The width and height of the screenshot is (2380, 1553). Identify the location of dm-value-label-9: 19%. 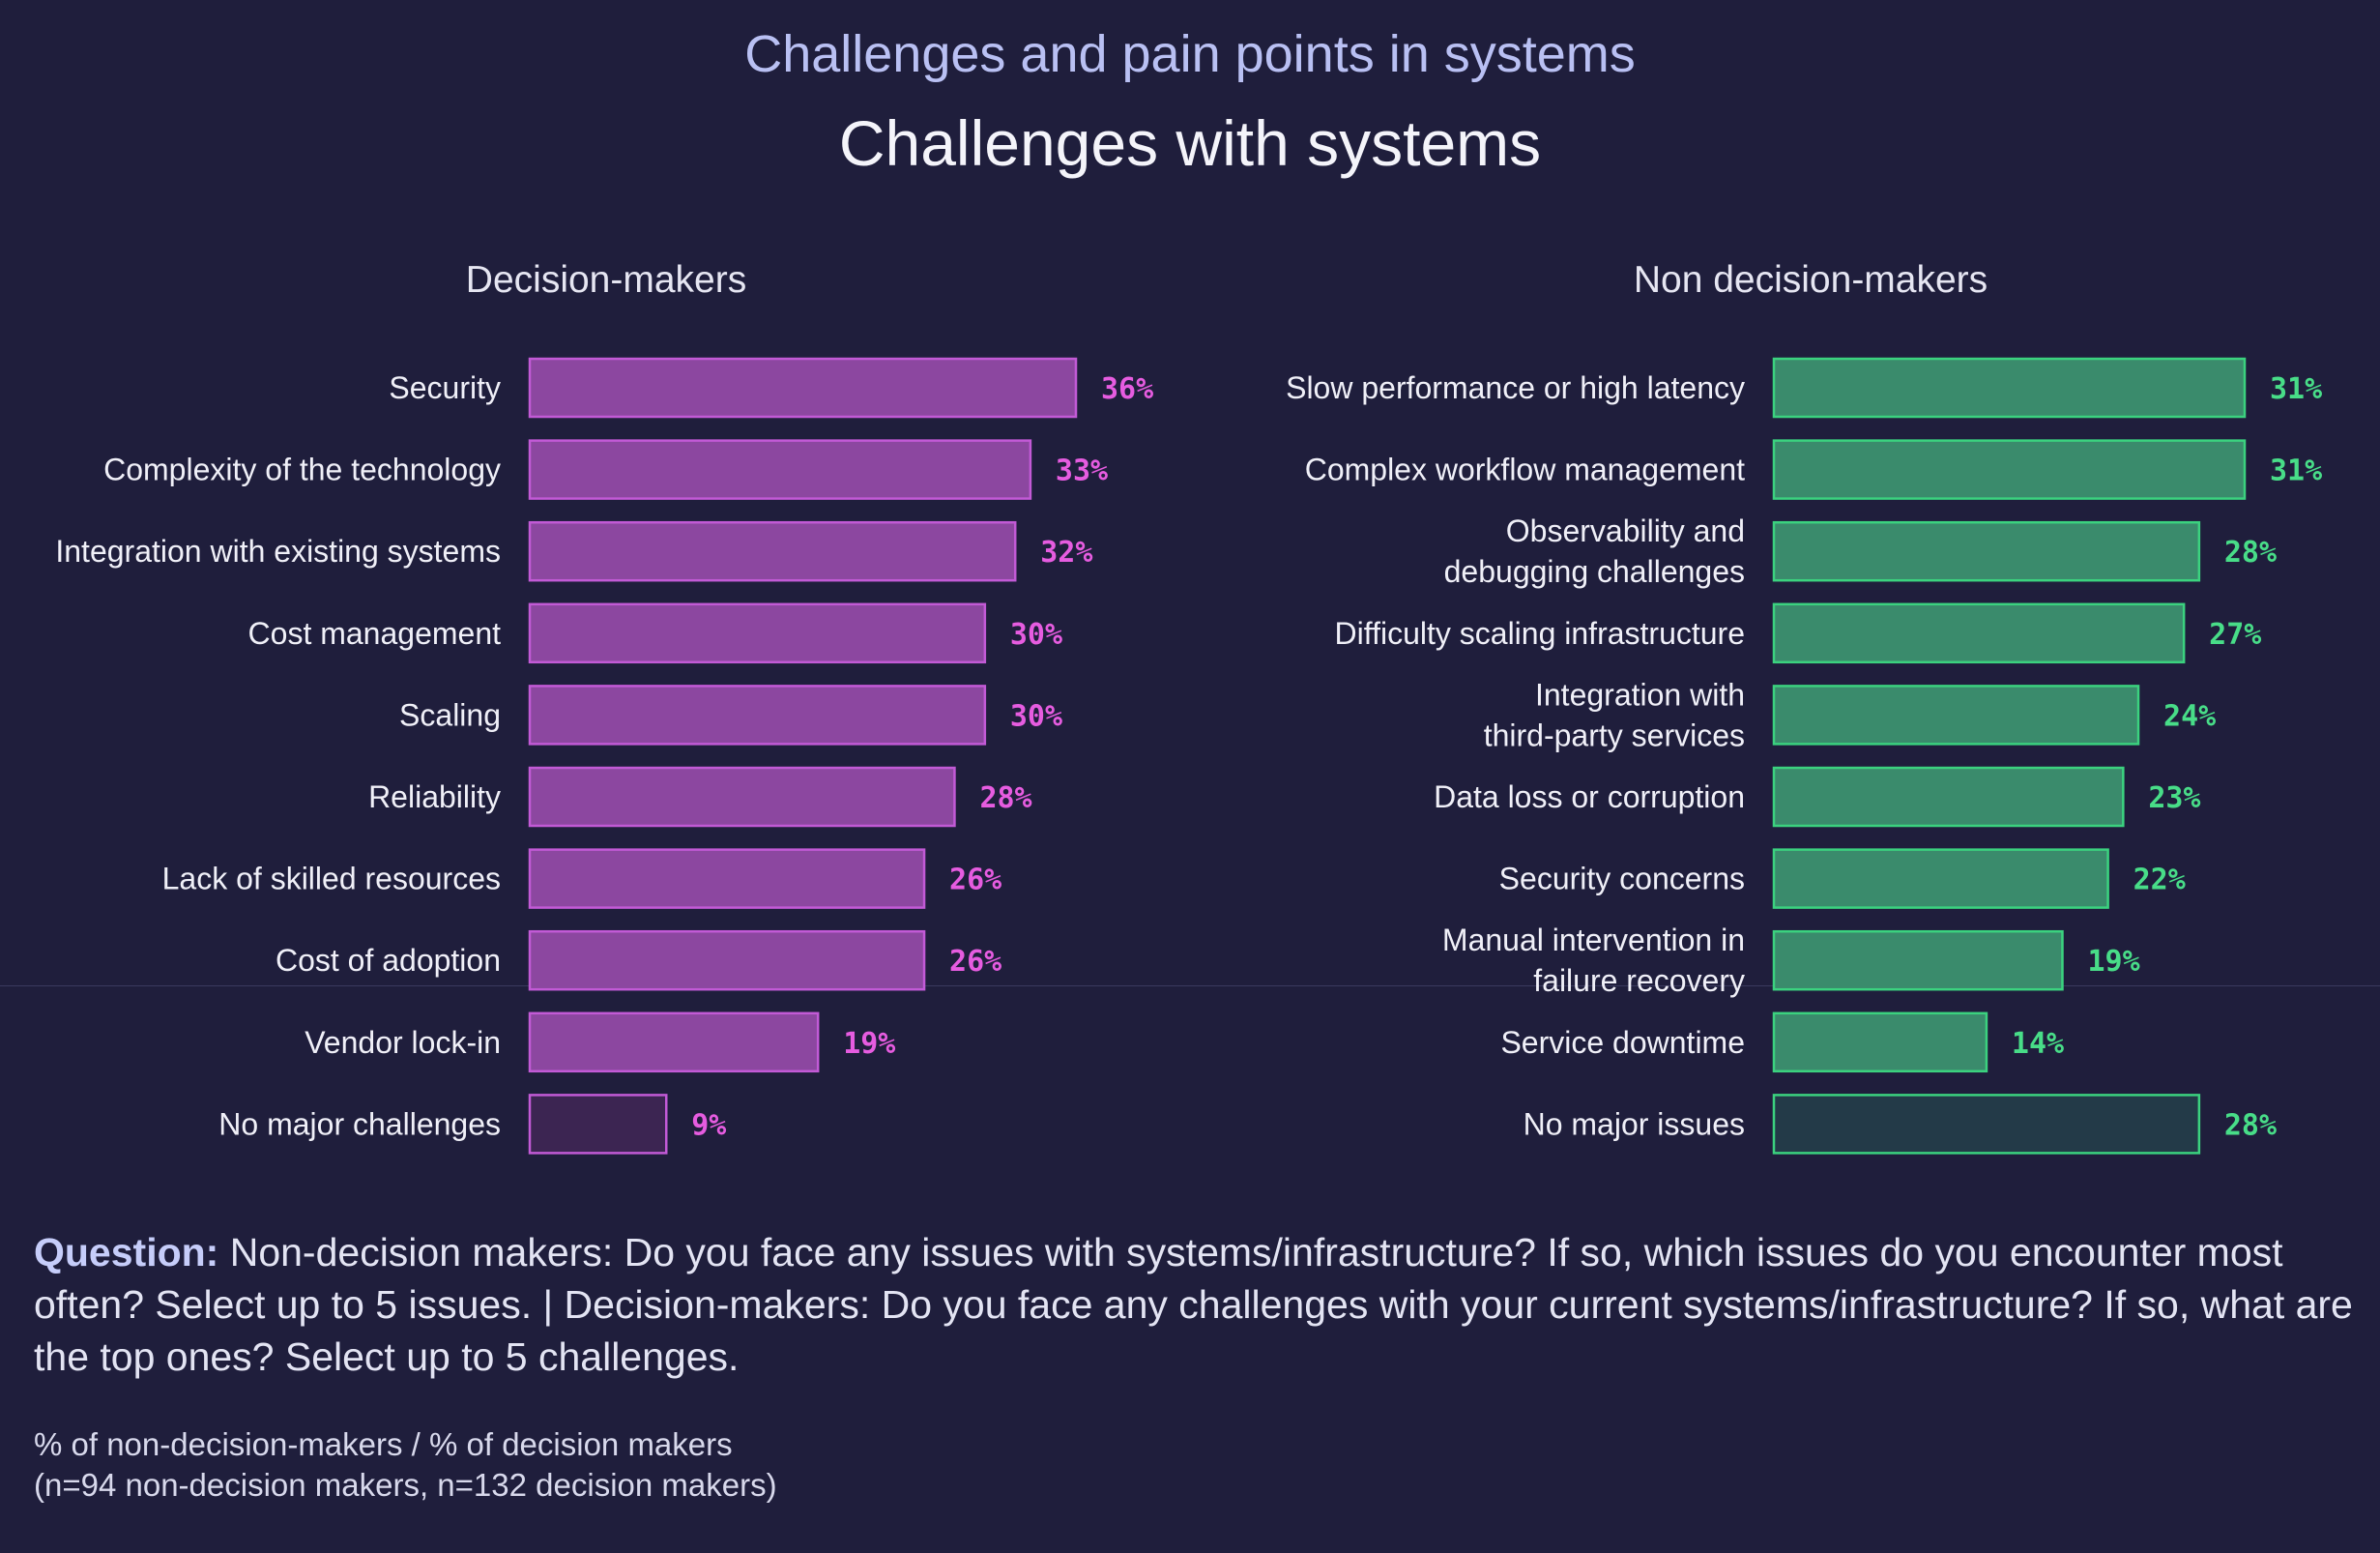
(869, 1044).